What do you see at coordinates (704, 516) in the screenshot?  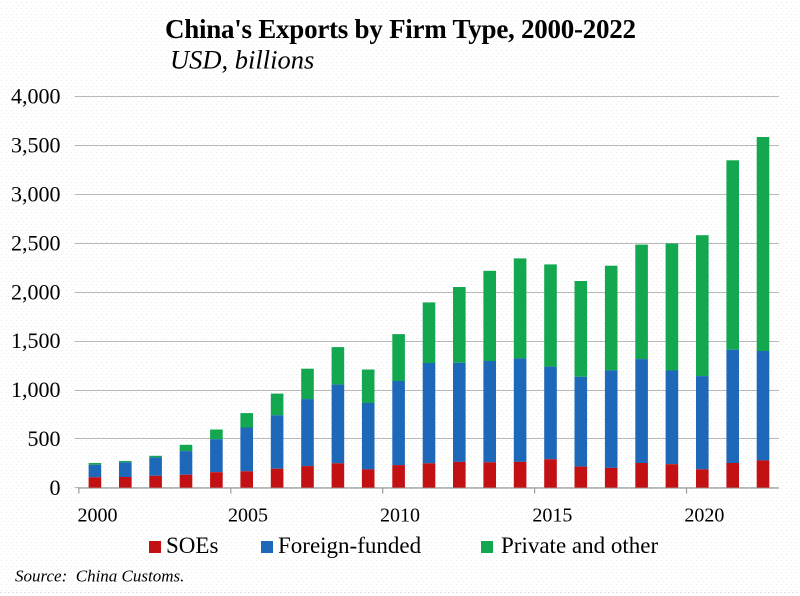 I see `svg-text: 2020` at bounding box center [704, 516].